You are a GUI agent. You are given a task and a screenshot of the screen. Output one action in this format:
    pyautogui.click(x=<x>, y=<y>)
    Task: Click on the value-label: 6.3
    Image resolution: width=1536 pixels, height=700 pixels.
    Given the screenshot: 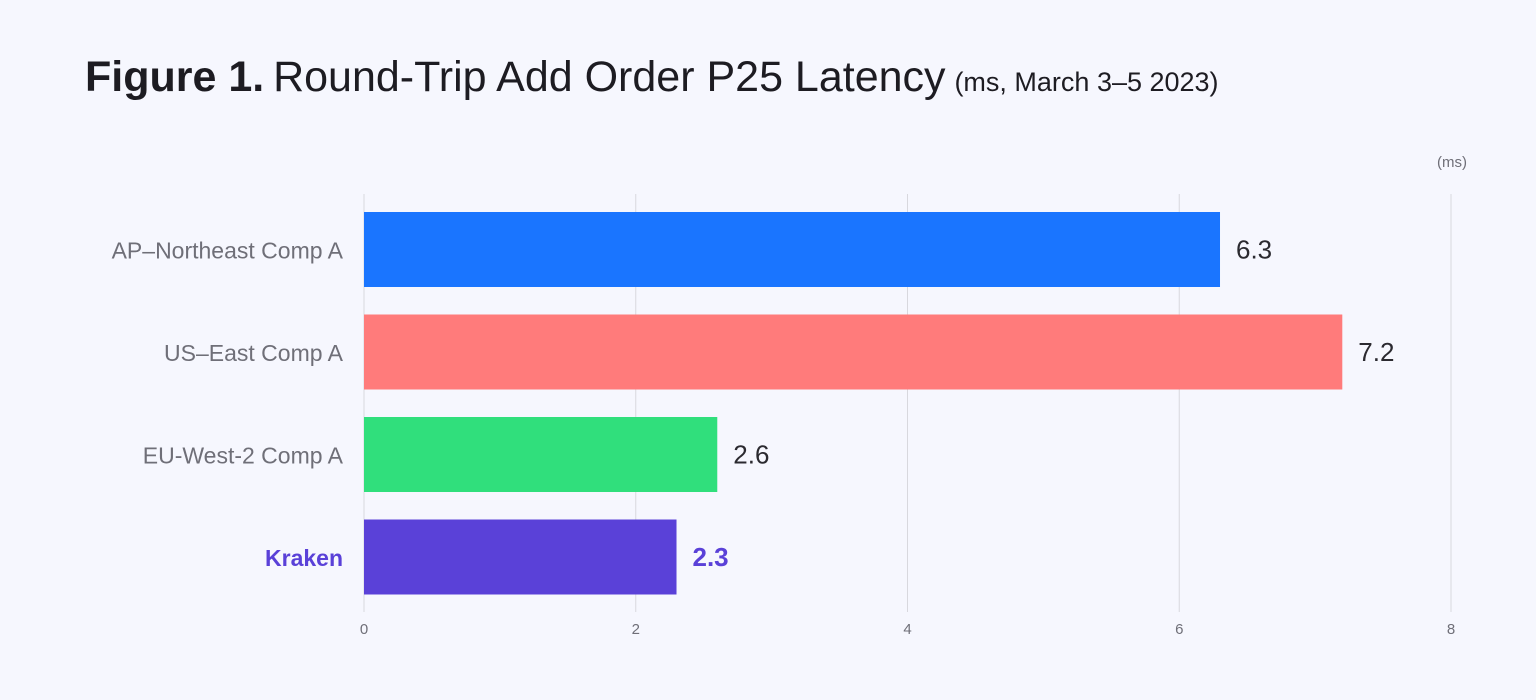 What is the action you would take?
    pyautogui.click(x=1254, y=250)
    